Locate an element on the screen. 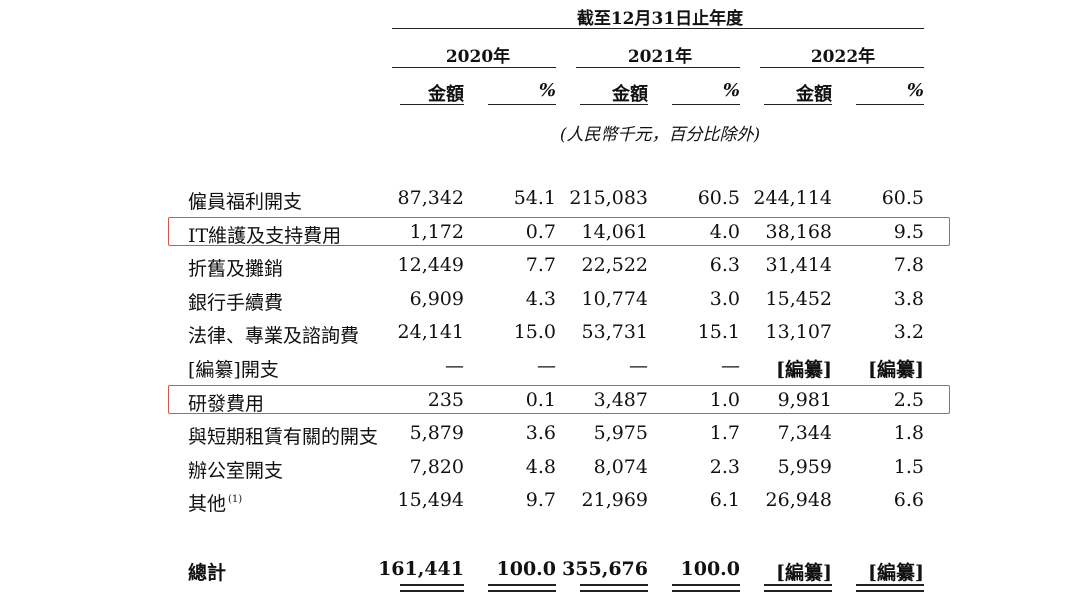 Image resolution: width=1080 pixels, height=598 pixels. amount-cell: 7,820 is located at coordinates (436, 466).